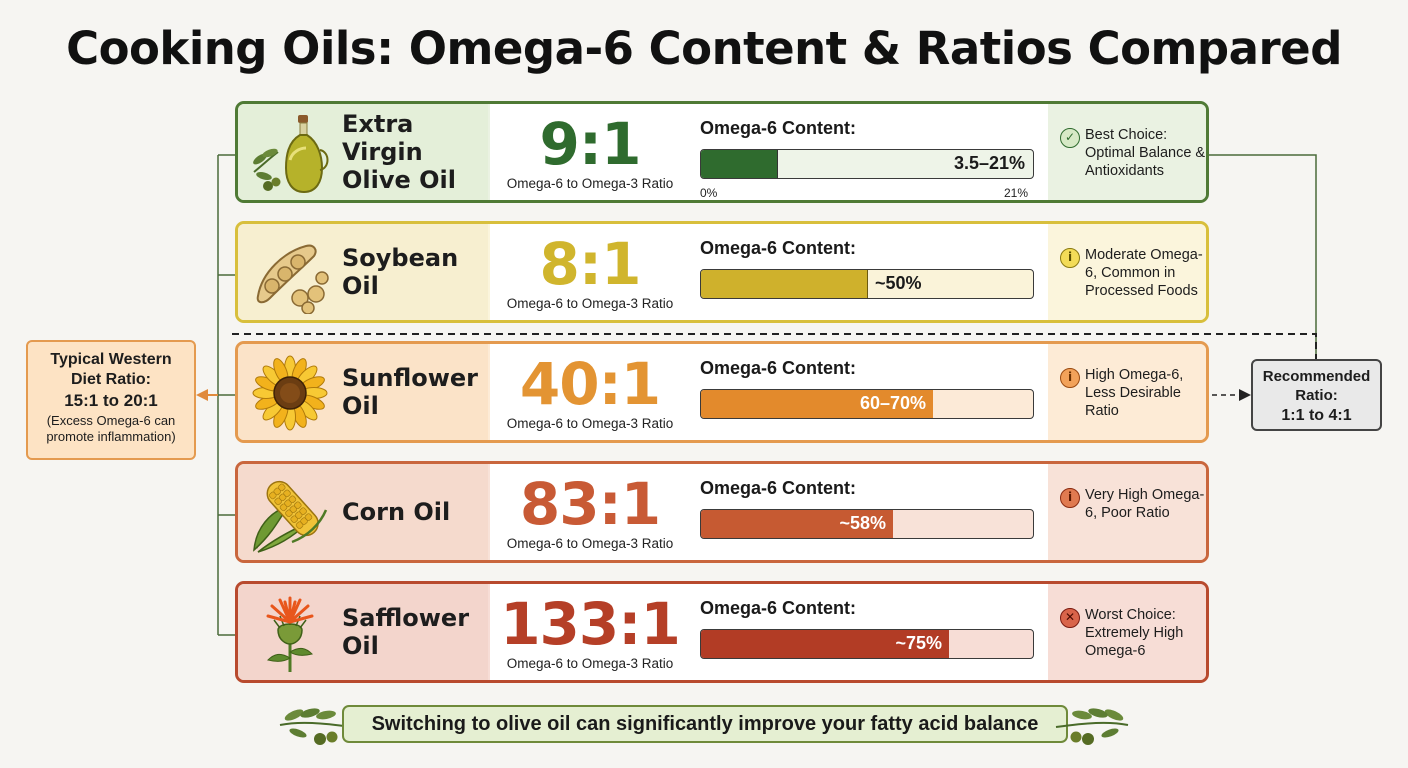 The width and height of the screenshot is (1408, 768). What do you see at coordinates (1145, 504) in the screenshot?
I see `note-text: Very High Omega-6, Poor Ratio` at bounding box center [1145, 504].